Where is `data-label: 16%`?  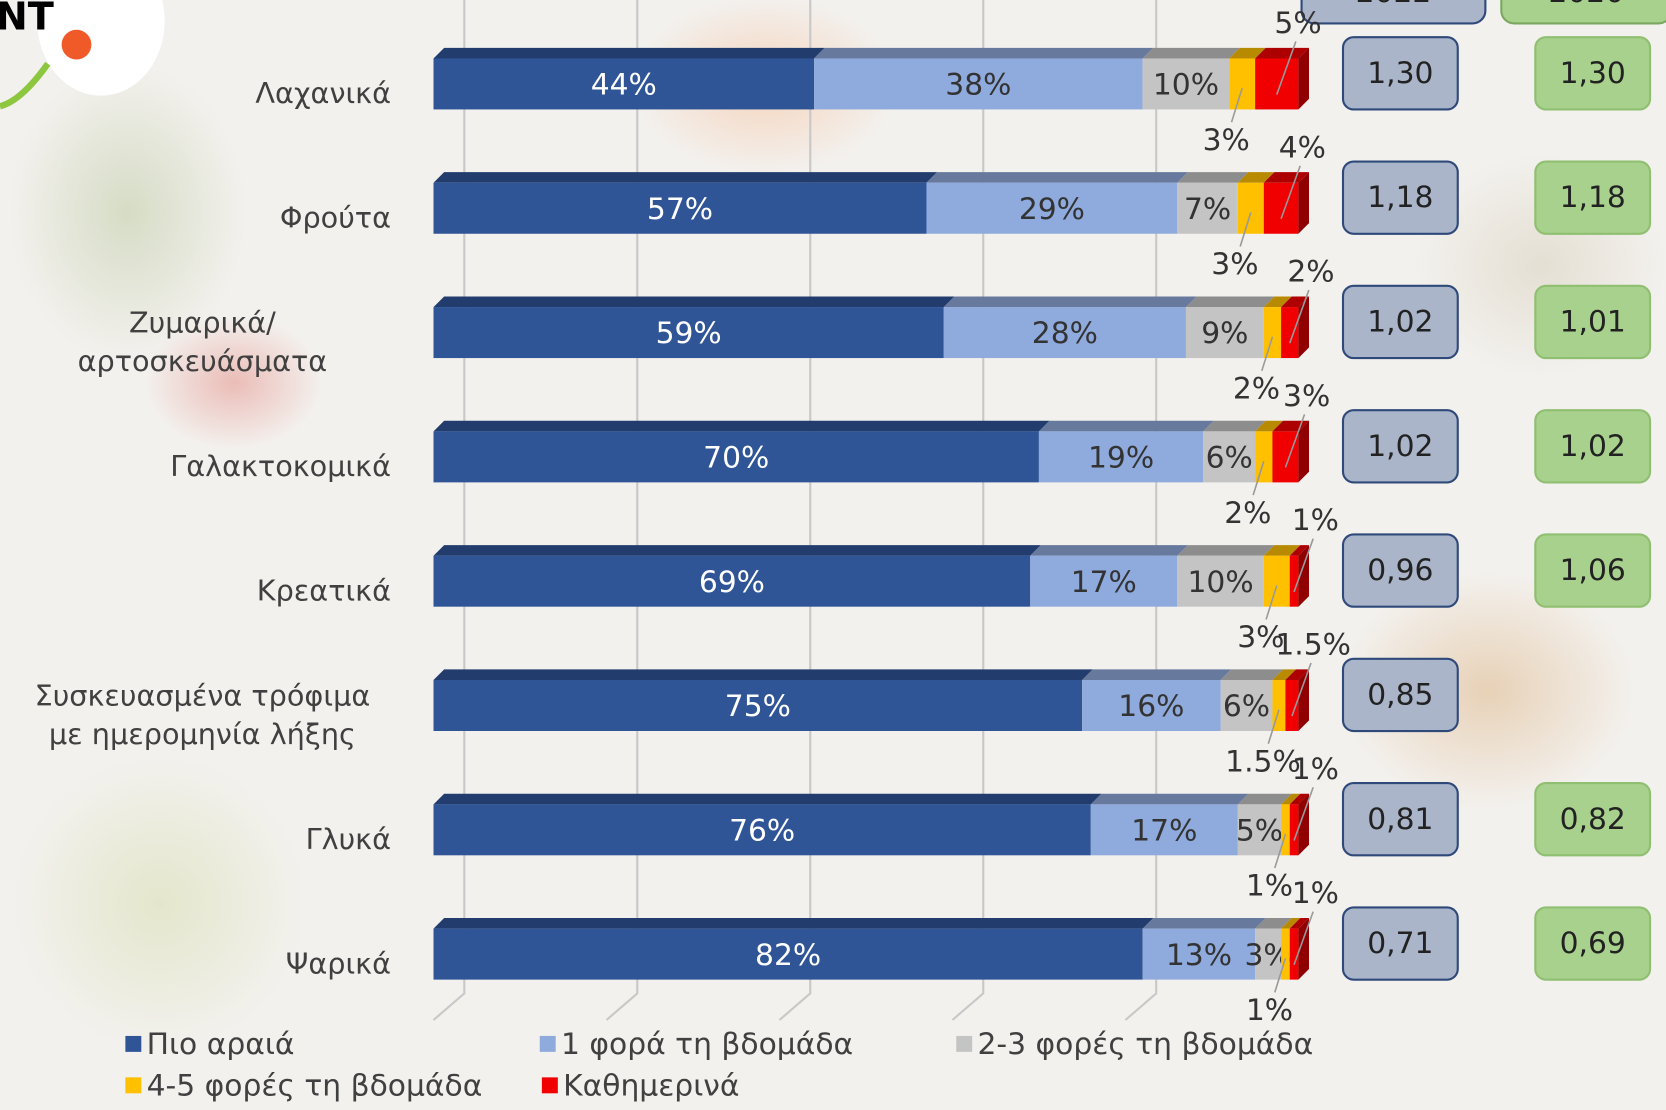
data-label: 16% is located at coordinates (1151, 706).